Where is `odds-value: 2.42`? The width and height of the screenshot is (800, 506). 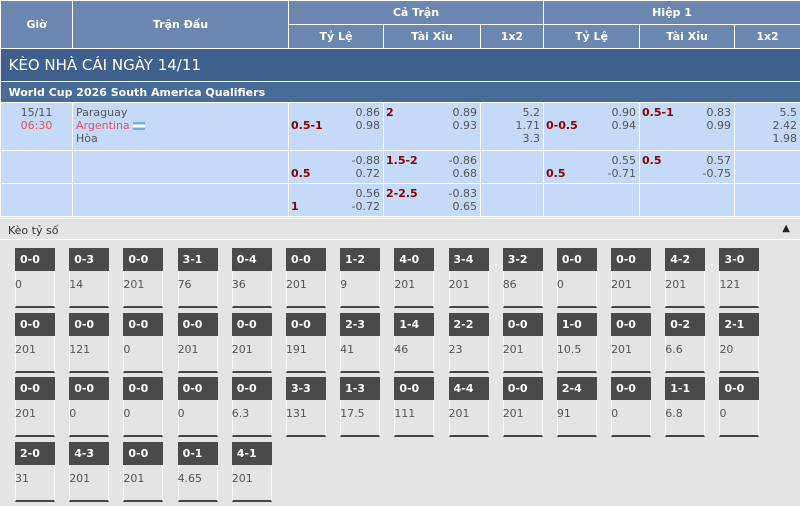 odds-value: 2.42 is located at coordinates (767, 125).